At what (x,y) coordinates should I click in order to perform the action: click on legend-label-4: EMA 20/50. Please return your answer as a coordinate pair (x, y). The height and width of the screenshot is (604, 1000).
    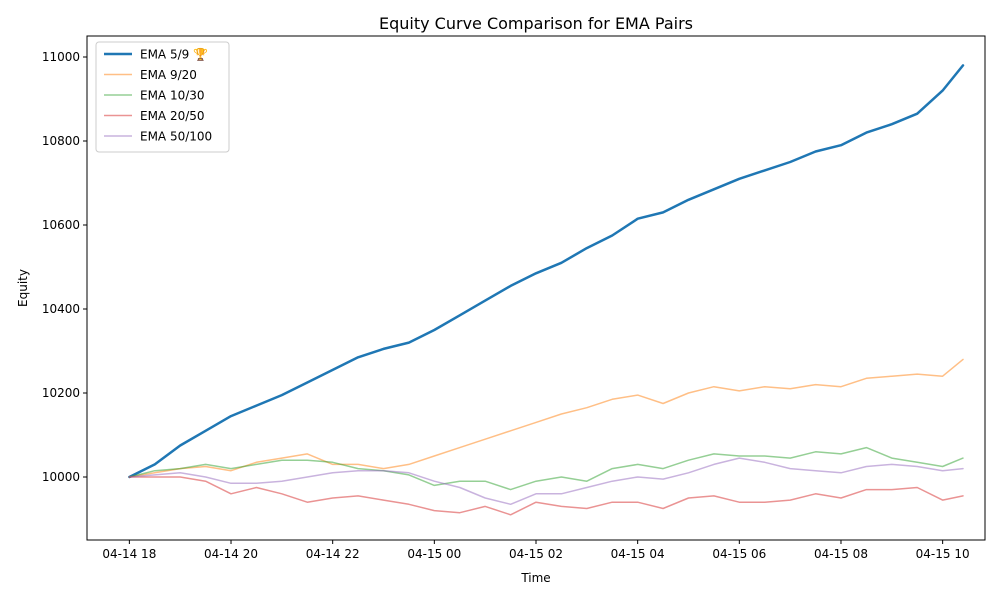
    Looking at the image, I should click on (172, 116).